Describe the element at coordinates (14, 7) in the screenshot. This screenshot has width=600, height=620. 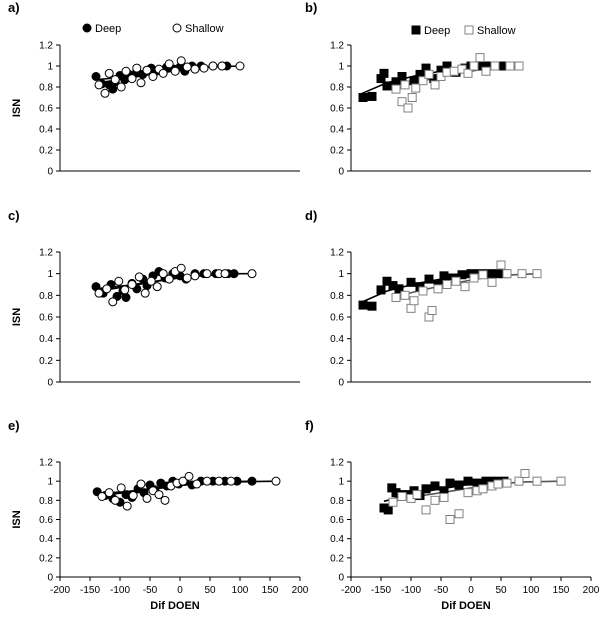
I see `panel-label: a)` at that location.